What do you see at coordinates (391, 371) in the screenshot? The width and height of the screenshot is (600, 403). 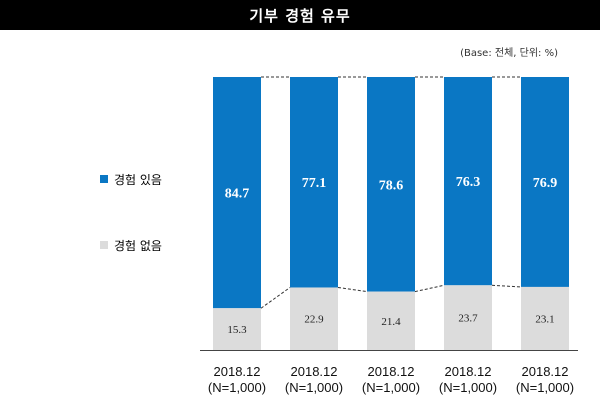 I see `x-tick-label-3-line1: 2018.12` at bounding box center [391, 371].